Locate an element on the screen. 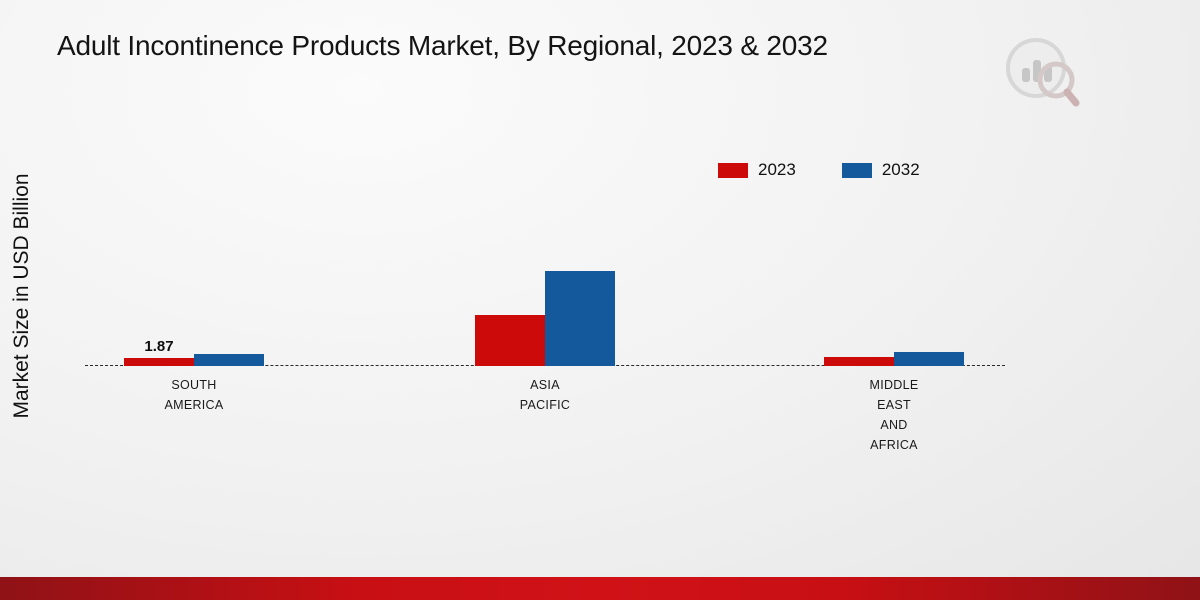 Image resolution: width=1200 pixels, height=600 pixels. legend: 2023 2032 is located at coordinates (819, 170).